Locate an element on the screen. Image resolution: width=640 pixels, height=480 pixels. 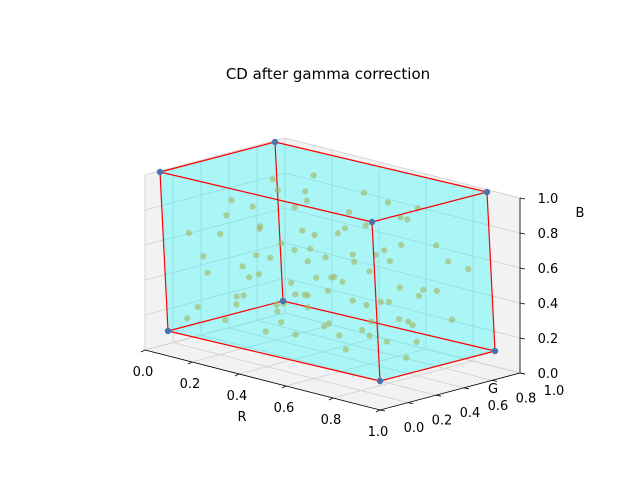
z-tick-label: 0.4 is located at coordinates (548, 304).